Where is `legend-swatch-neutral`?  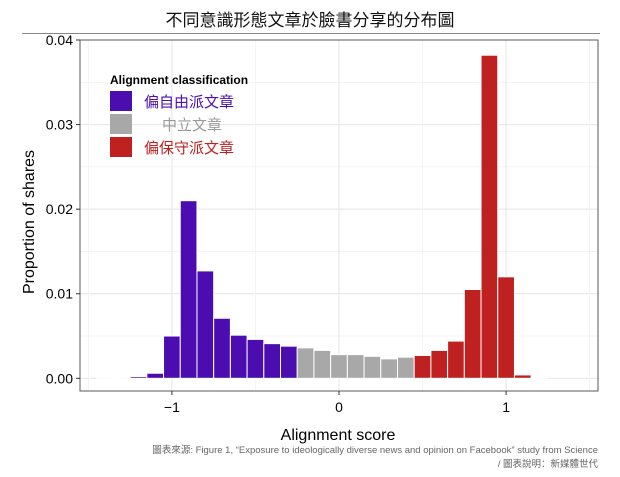 legend-swatch-neutral is located at coordinates (121, 124).